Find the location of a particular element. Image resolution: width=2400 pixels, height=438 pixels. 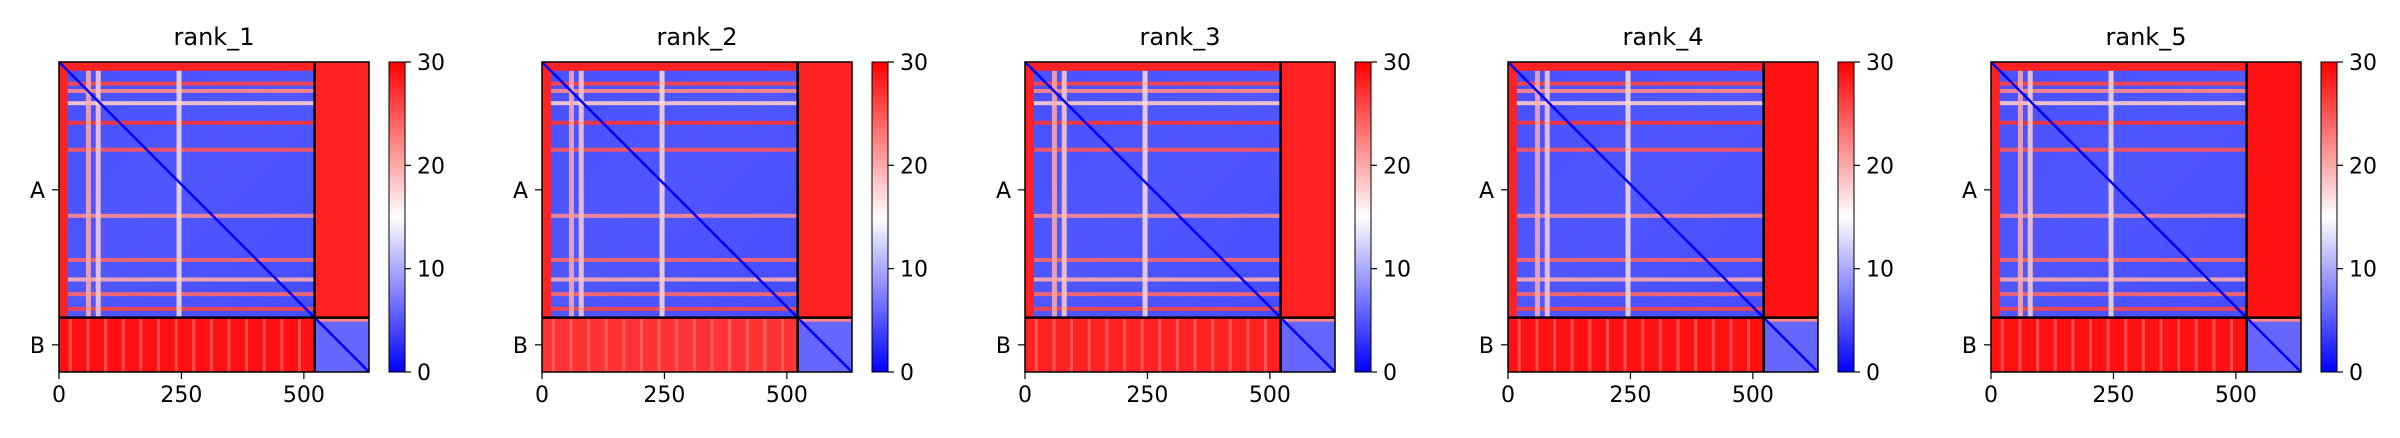

a-a-top-band is located at coordinates (1153, 66).